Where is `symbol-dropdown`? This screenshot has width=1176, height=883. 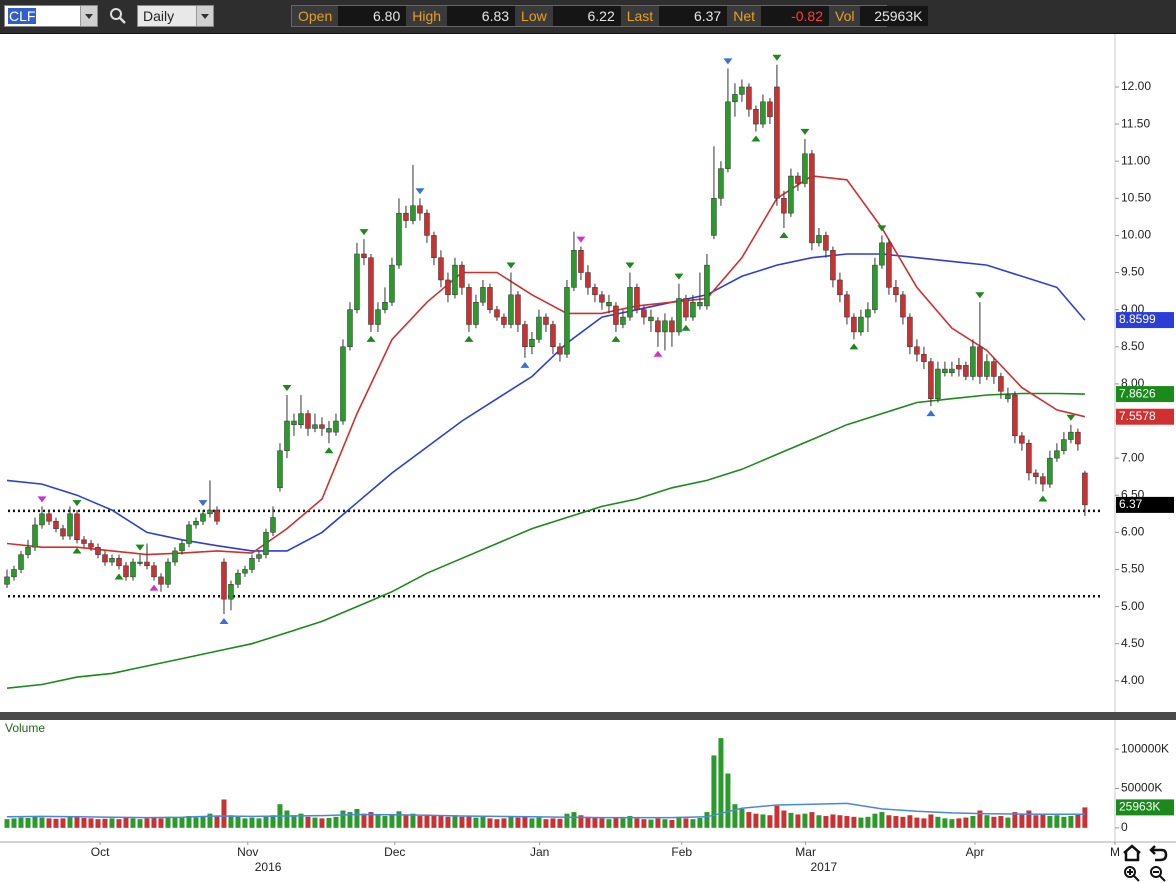
symbol-dropdown is located at coordinates (88, 16).